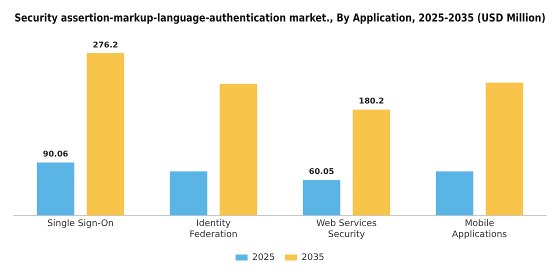 This screenshot has height=280, width=560. What do you see at coordinates (214, 229) in the screenshot?
I see `x-tick-label: Identity Federation` at bounding box center [214, 229].